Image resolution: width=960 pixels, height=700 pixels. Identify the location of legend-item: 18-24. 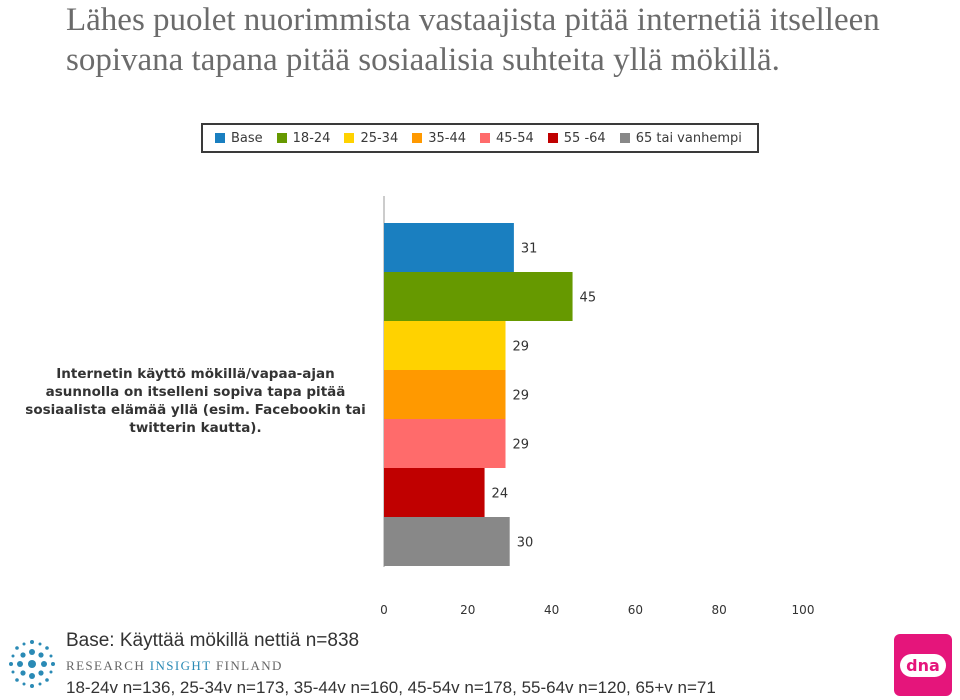
(303, 138).